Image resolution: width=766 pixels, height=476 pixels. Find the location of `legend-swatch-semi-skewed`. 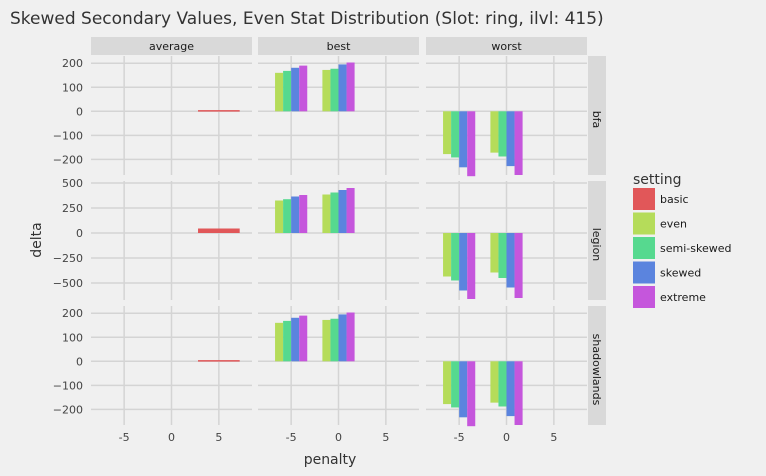

legend-swatch-semi-skewed is located at coordinates (644, 248).